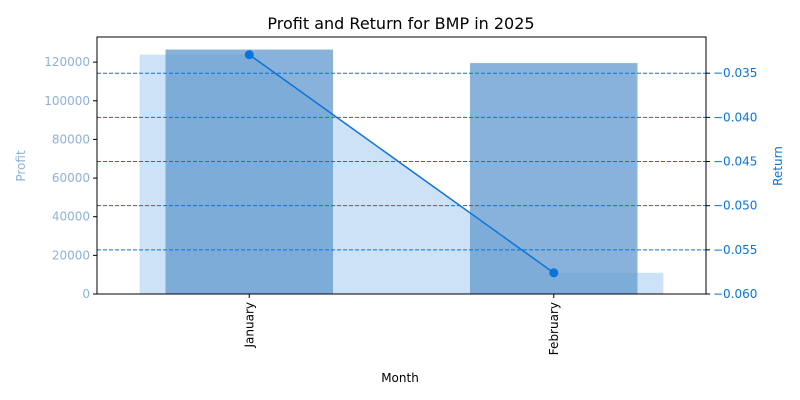  What do you see at coordinates (400, 23) in the screenshot?
I see `chart-title: Profit and Return for BMP in 2025` at bounding box center [400, 23].